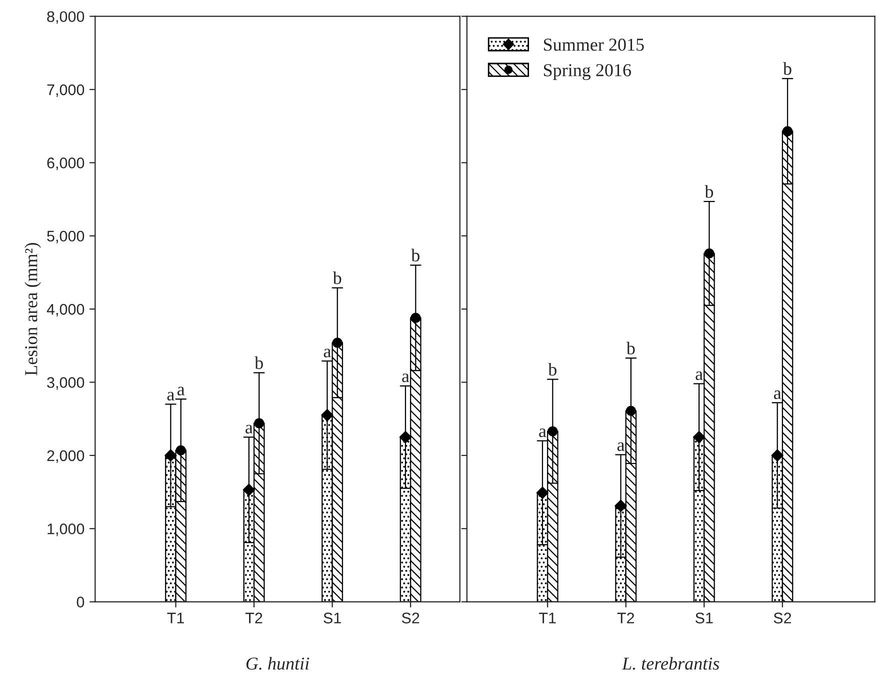 This screenshot has height=680, width=881. Describe the element at coordinates (65, 237) in the screenshot. I see `y-tick-label: 5,000` at that location.